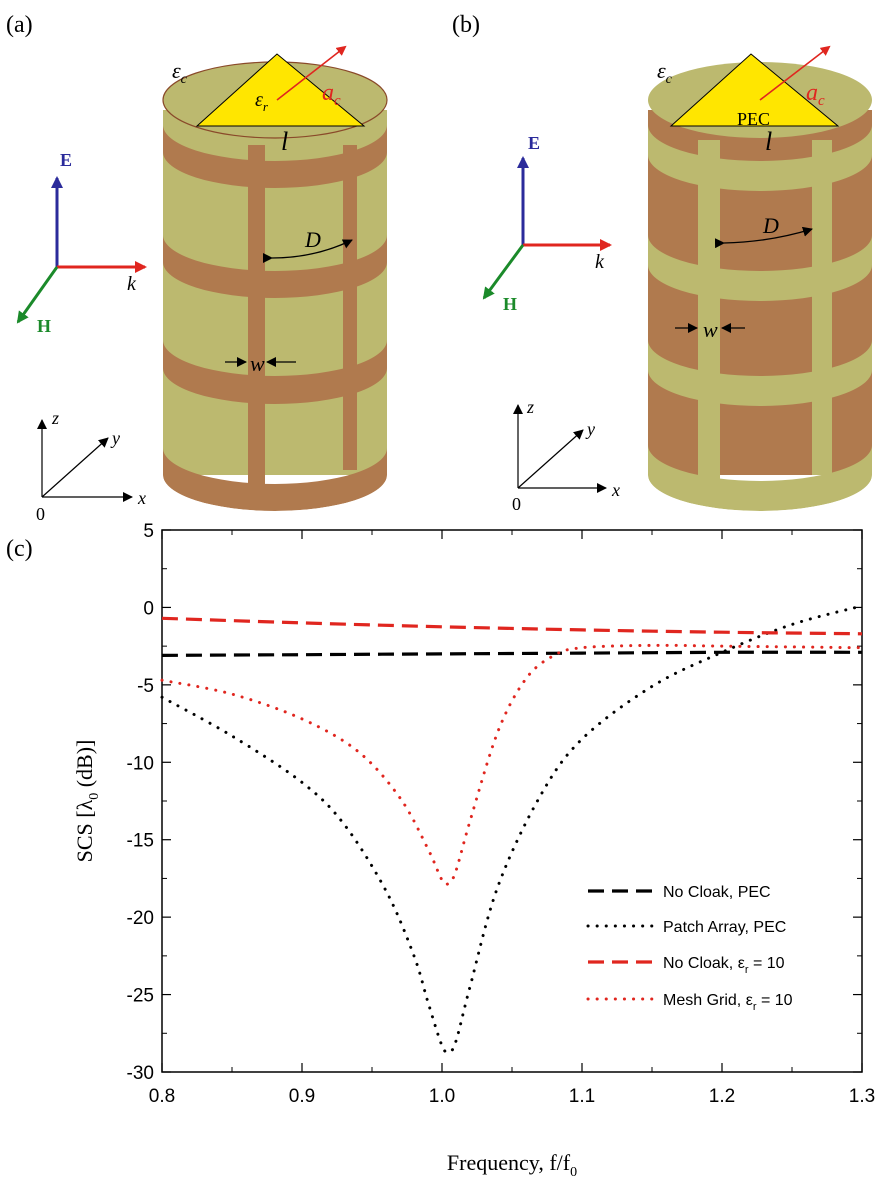 The width and height of the screenshot is (878, 1188). I want to click on panel-b-label: (b), so click(466, 25).